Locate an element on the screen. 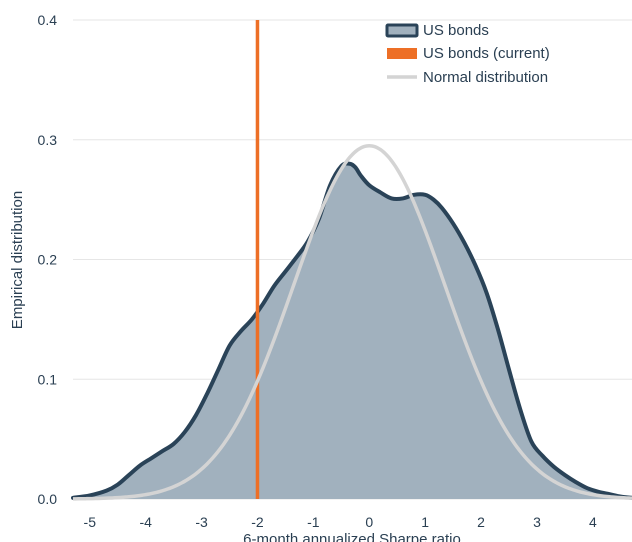 This screenshot has height=542, width=632. x-tick-label: -4 is located at coordinates (145, 522).